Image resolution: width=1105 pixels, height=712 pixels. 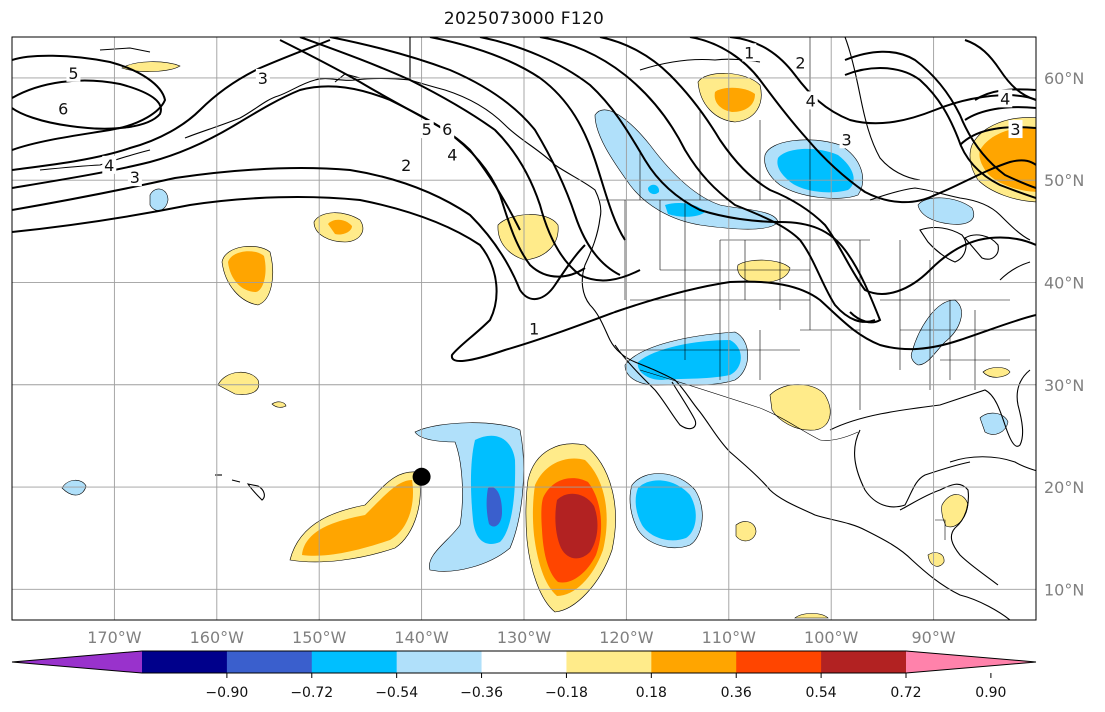 I want to click on colorbar-tick-label: 0.36, so click(x=736, y=693).